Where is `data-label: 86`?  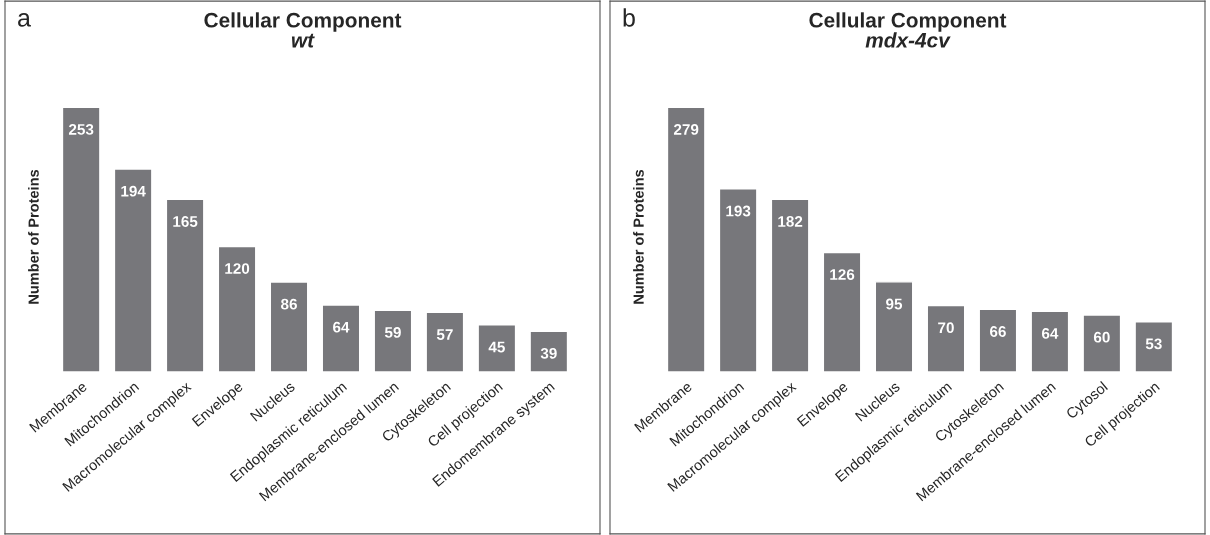
data-label: 86 is located at coordinates (289, 304).